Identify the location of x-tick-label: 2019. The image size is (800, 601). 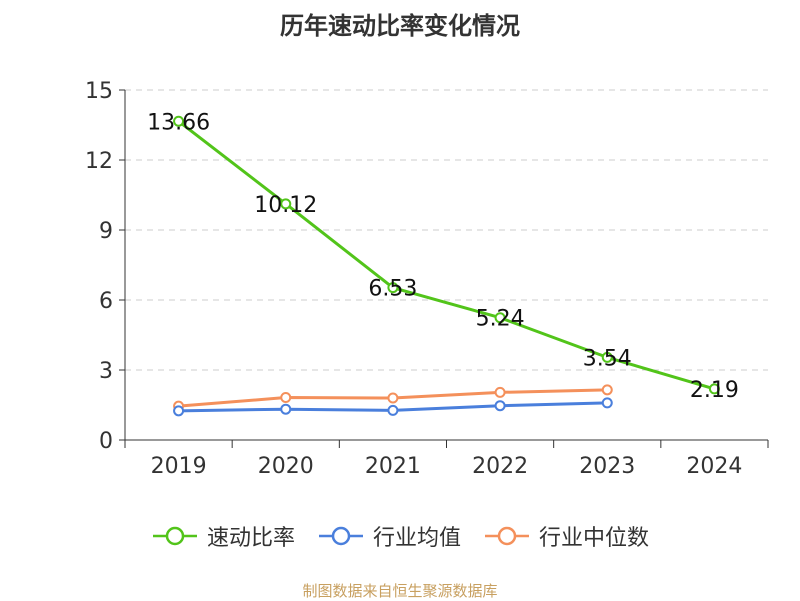
(179, 466).